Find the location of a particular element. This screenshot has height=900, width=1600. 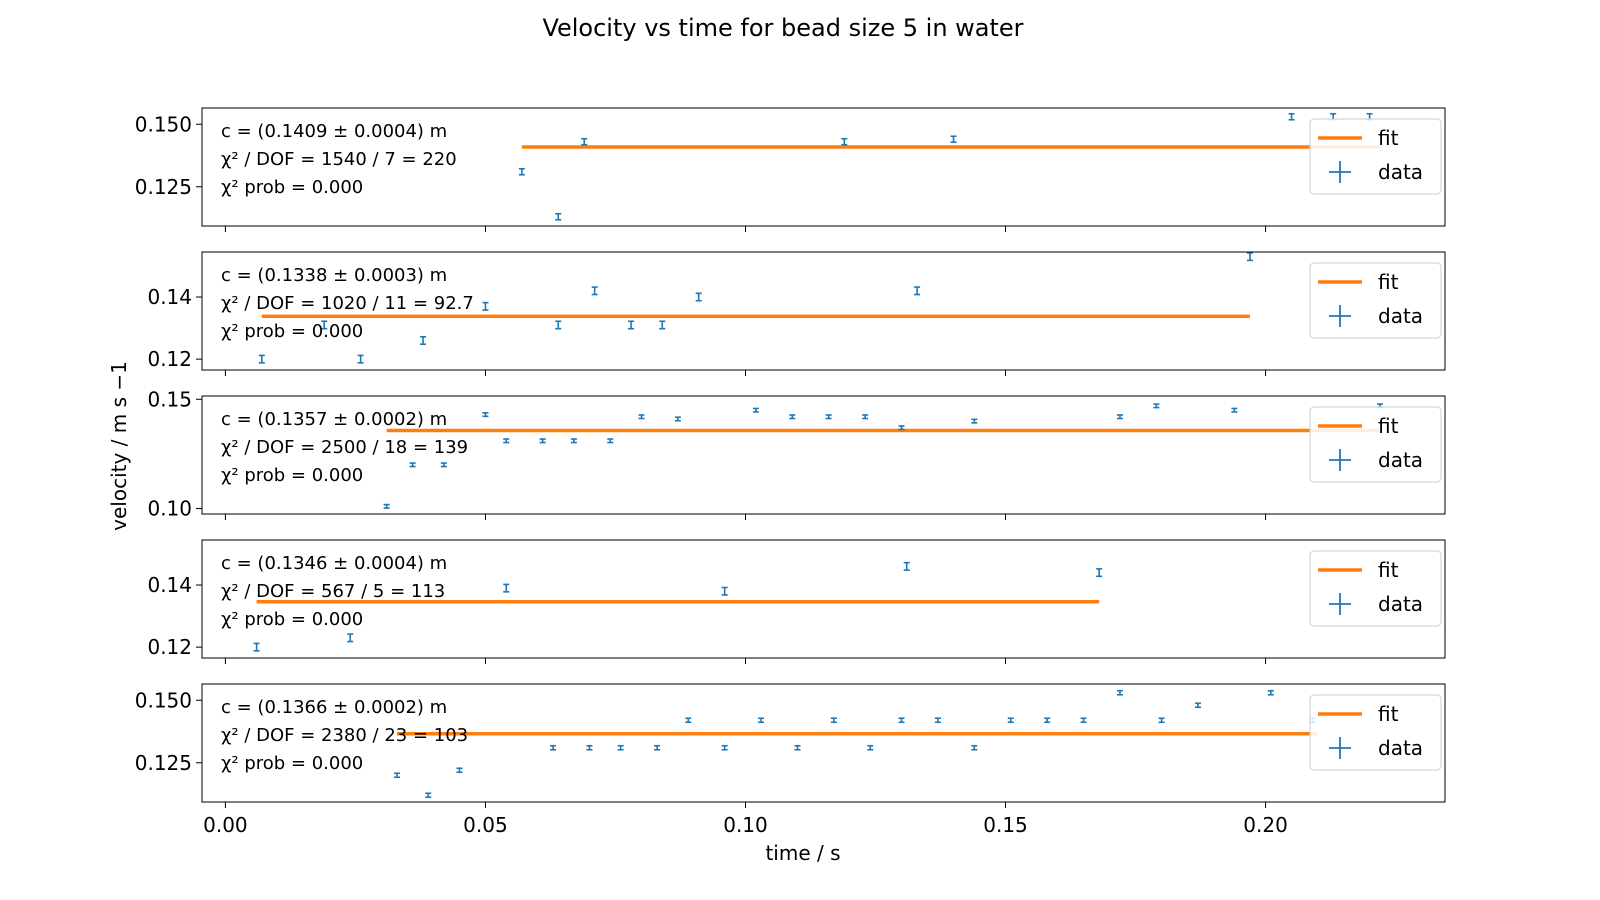

fit-annotation-line: χ² / DOF = 2380 / 23 = 103 is located at coordinates (344, 735).